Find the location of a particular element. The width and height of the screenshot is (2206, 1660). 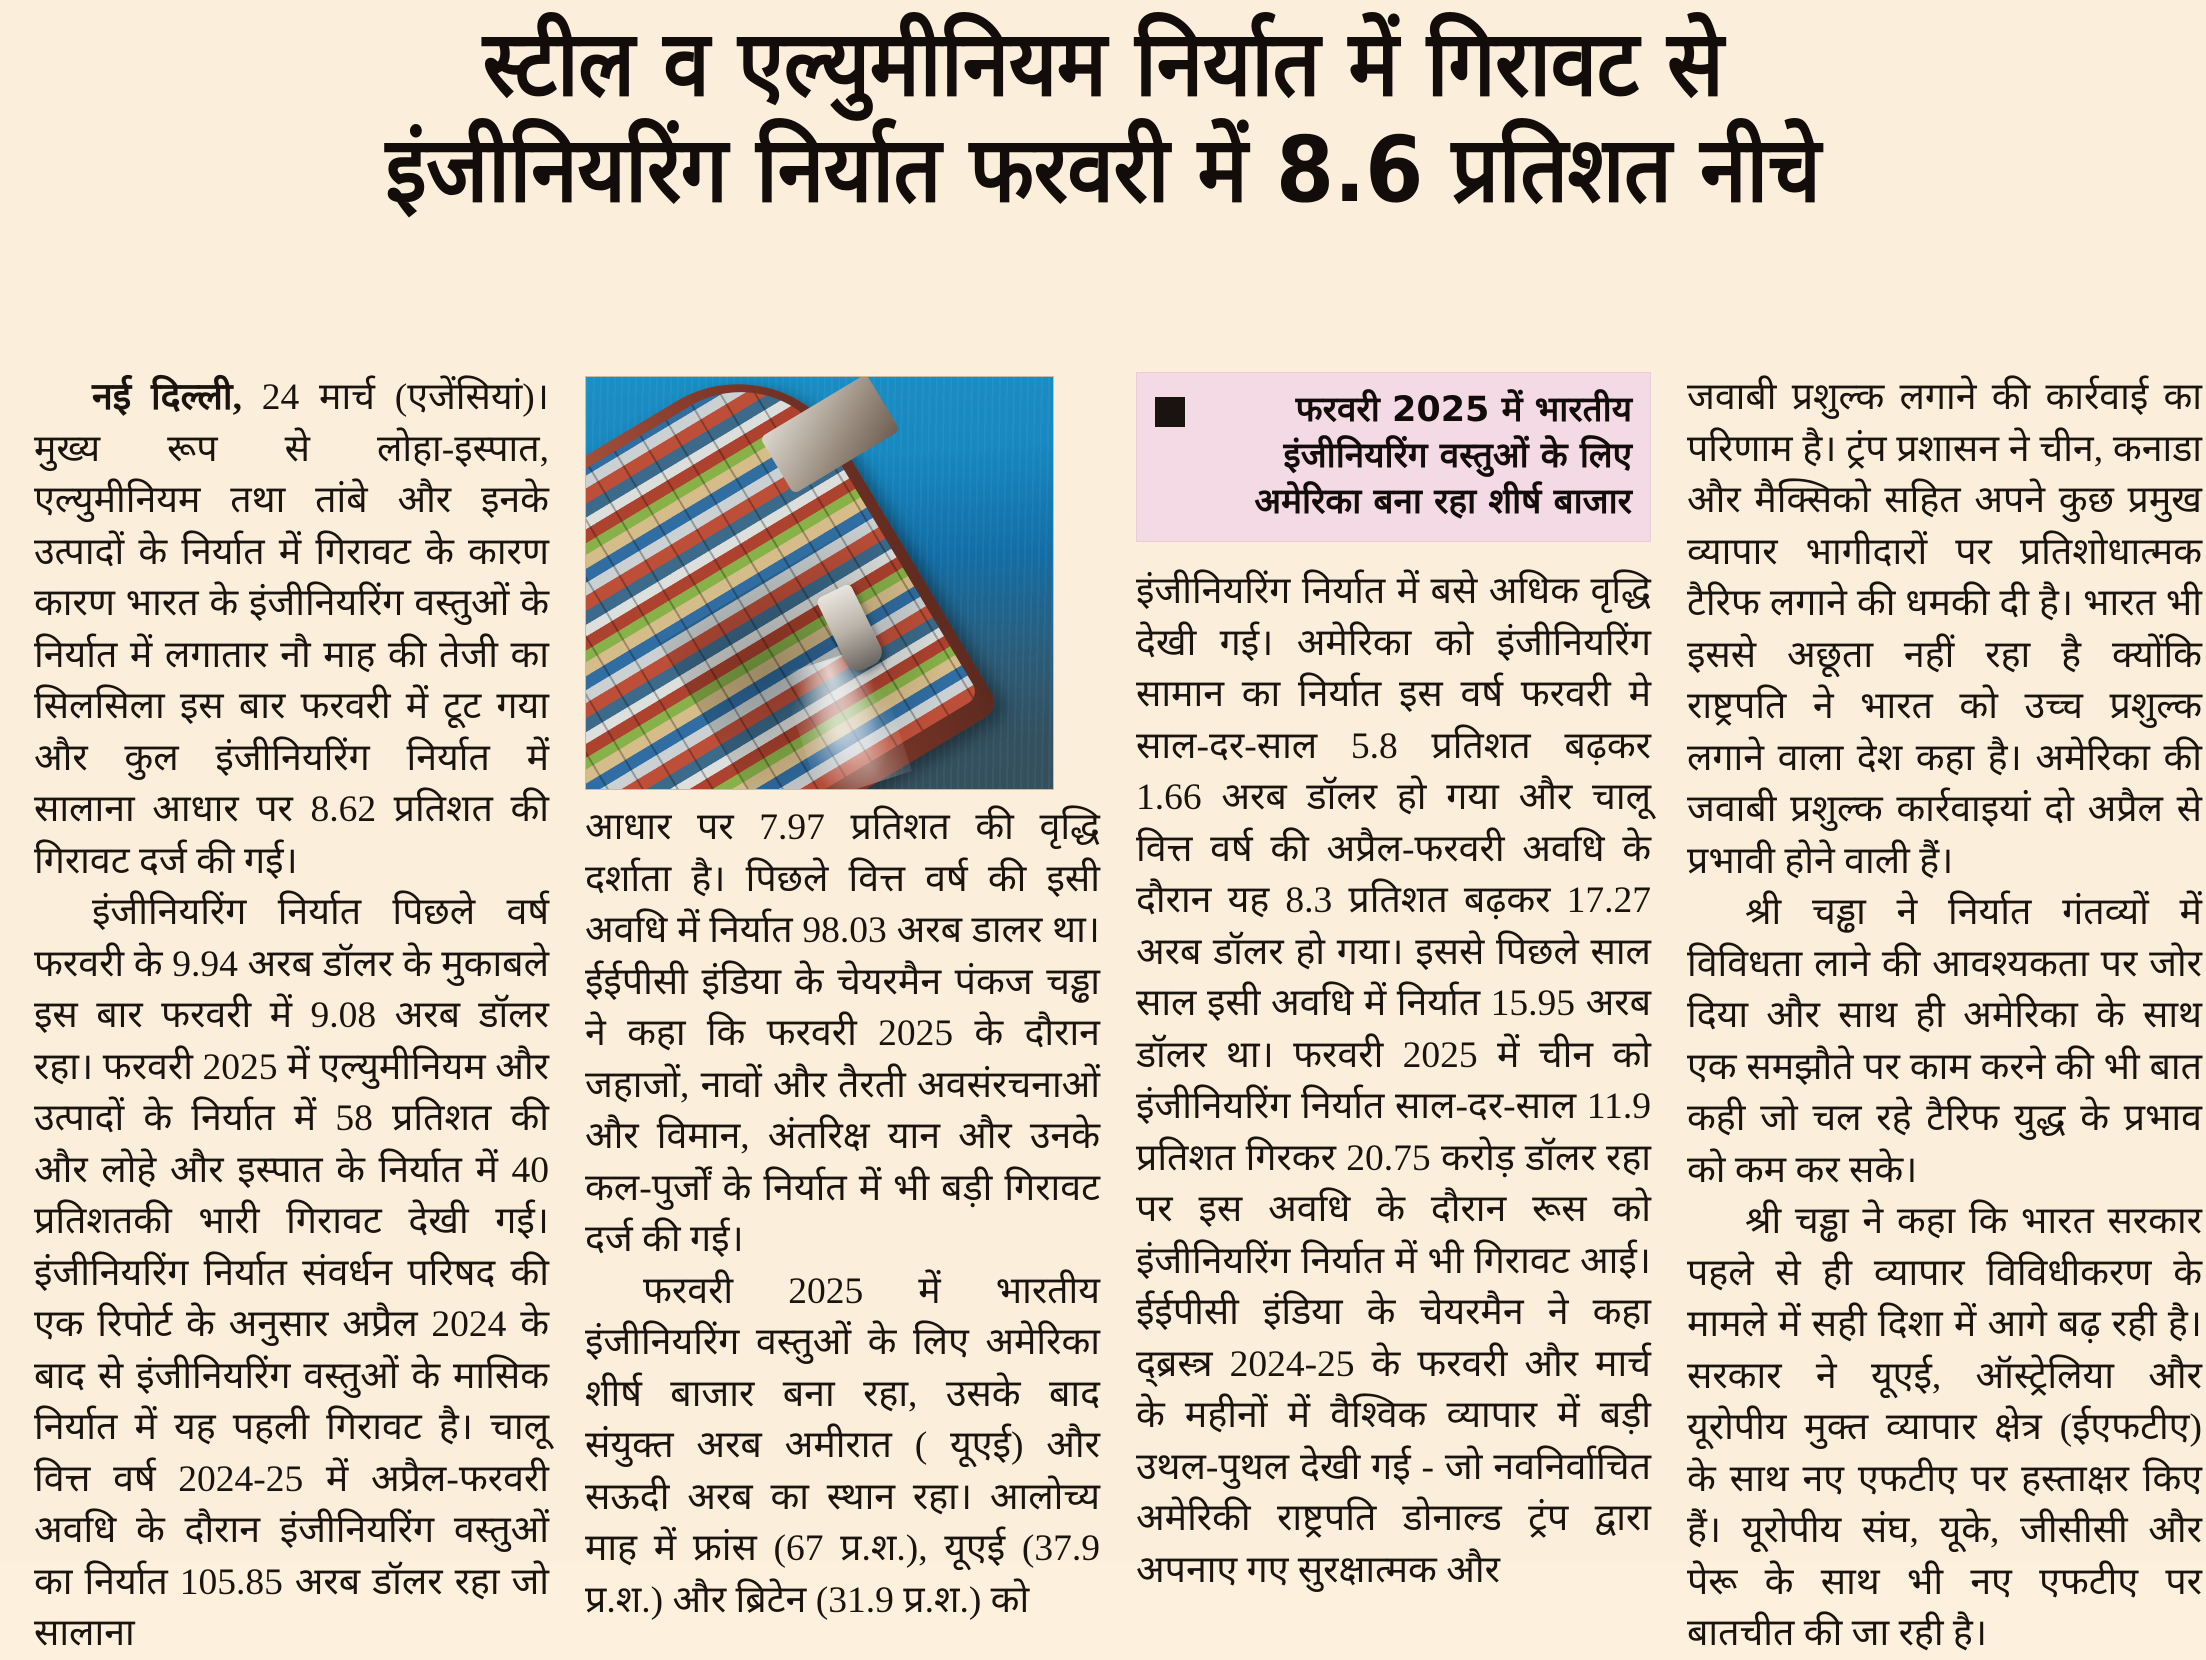

dateline: नई दिल्ली, is located at coordinates (167, 397).